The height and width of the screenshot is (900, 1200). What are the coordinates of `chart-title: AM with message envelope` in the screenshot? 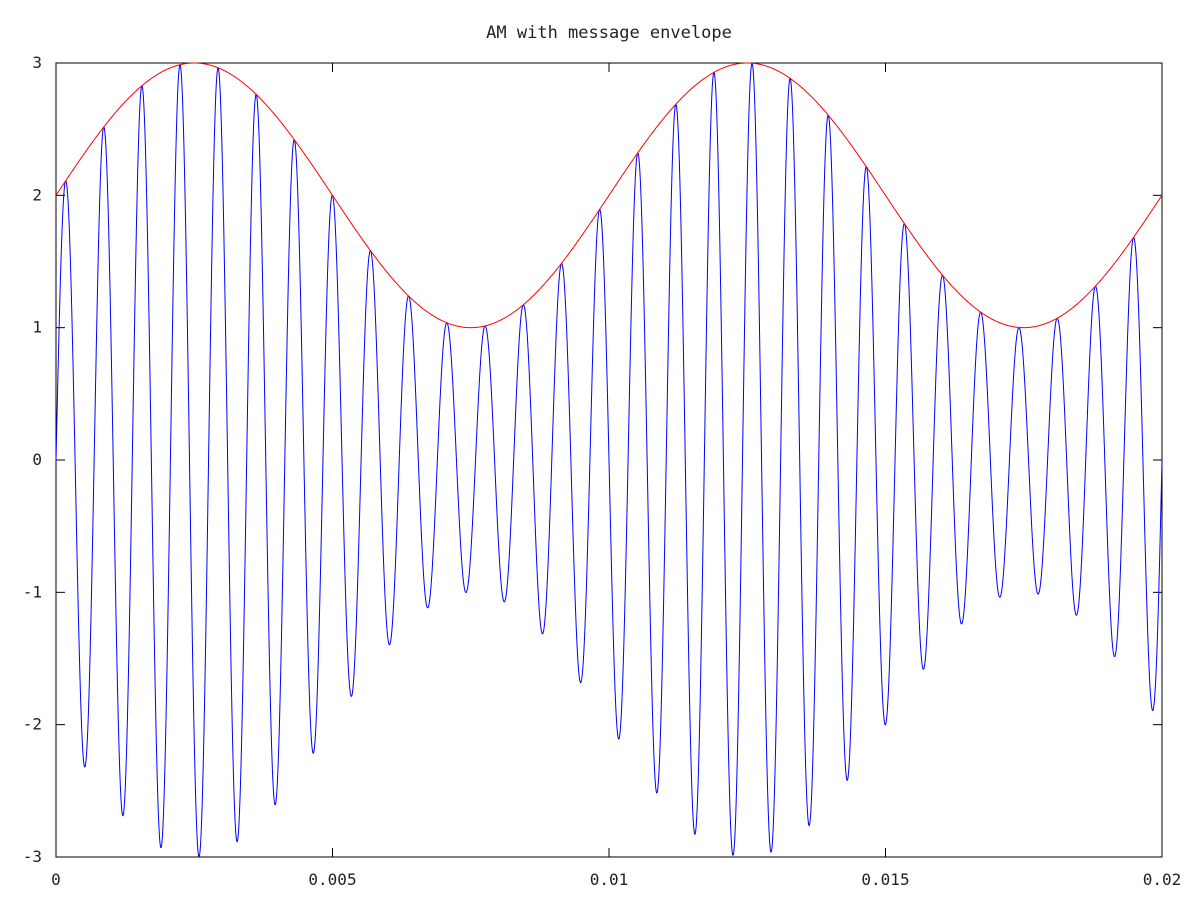 It's located at (609, 33).